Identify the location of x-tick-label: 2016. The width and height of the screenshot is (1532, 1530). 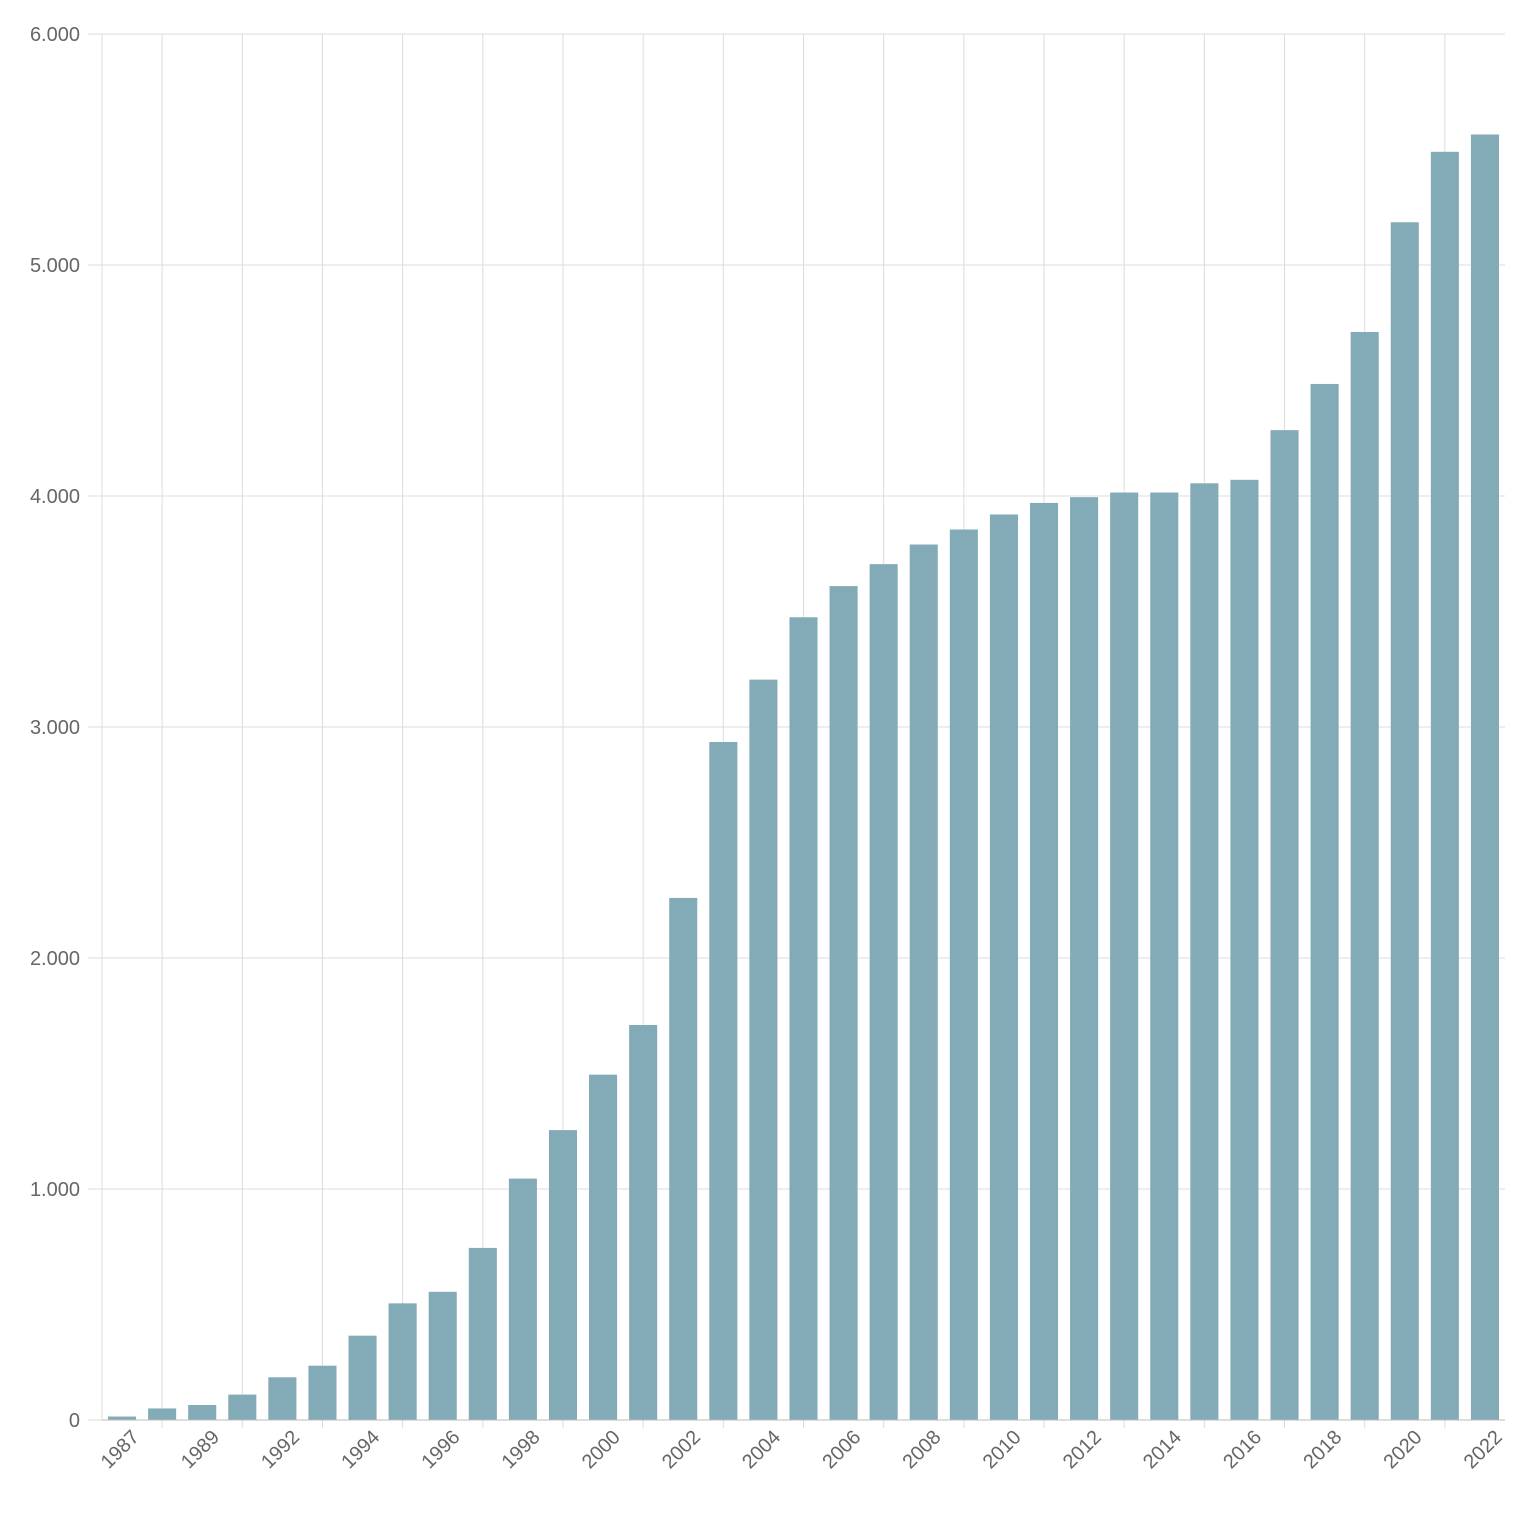
(1242, 1449).